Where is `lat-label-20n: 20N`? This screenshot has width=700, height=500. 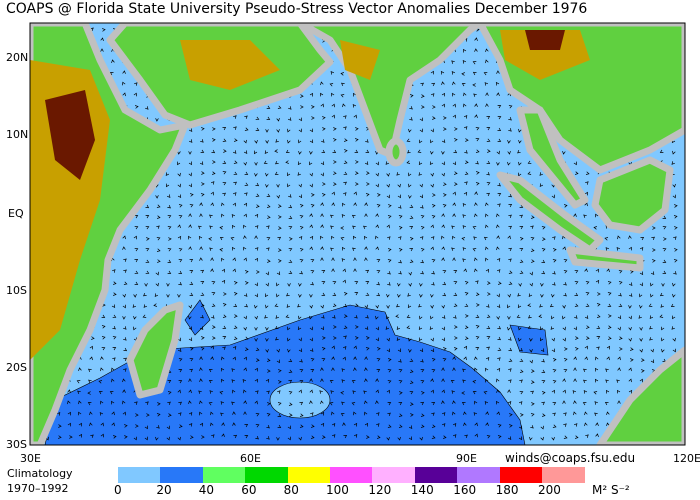
lat-label-20n: 20N is located at coordinates (17, 57).